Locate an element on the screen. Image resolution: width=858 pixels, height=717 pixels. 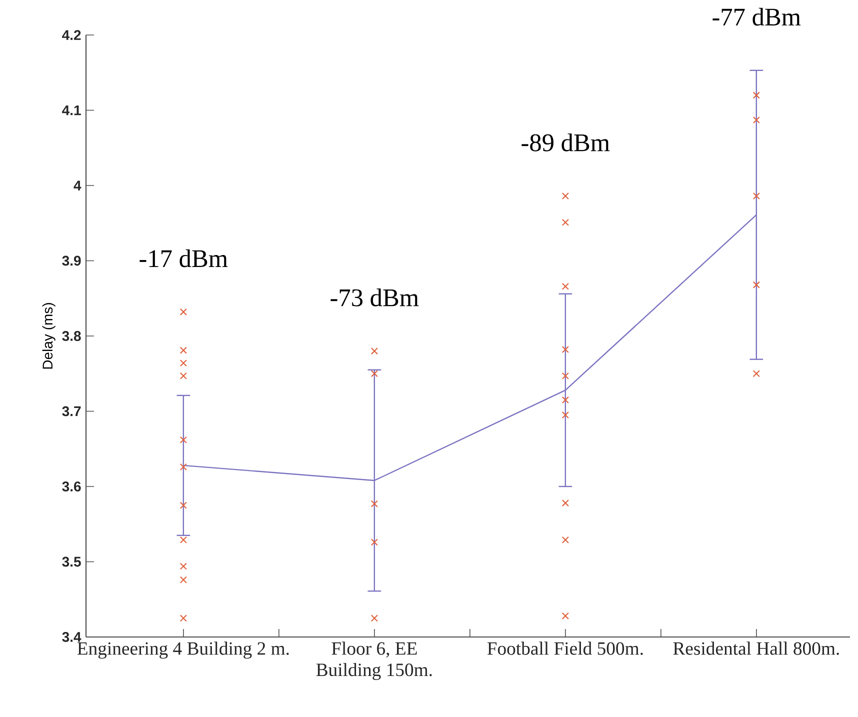
y-tick-label: 3.9 is located at coordinates (71, 261).